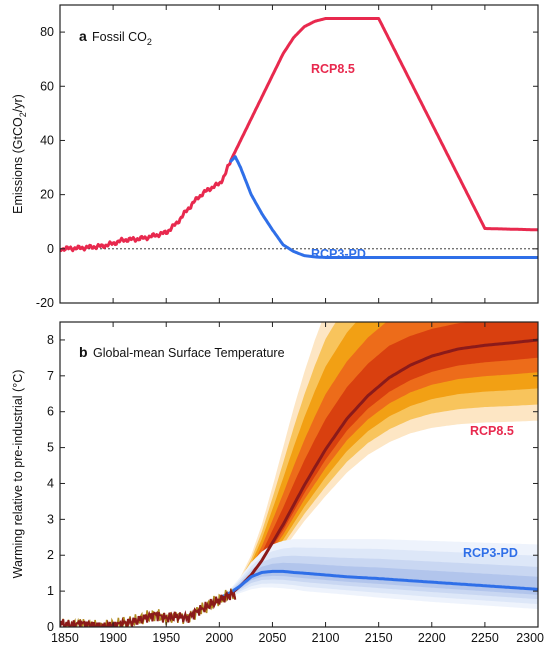 Image resolution: width=546 pixels, height=646 pixels. I want to click on panel-b-y-tick-label: 4, so click(50, 483).